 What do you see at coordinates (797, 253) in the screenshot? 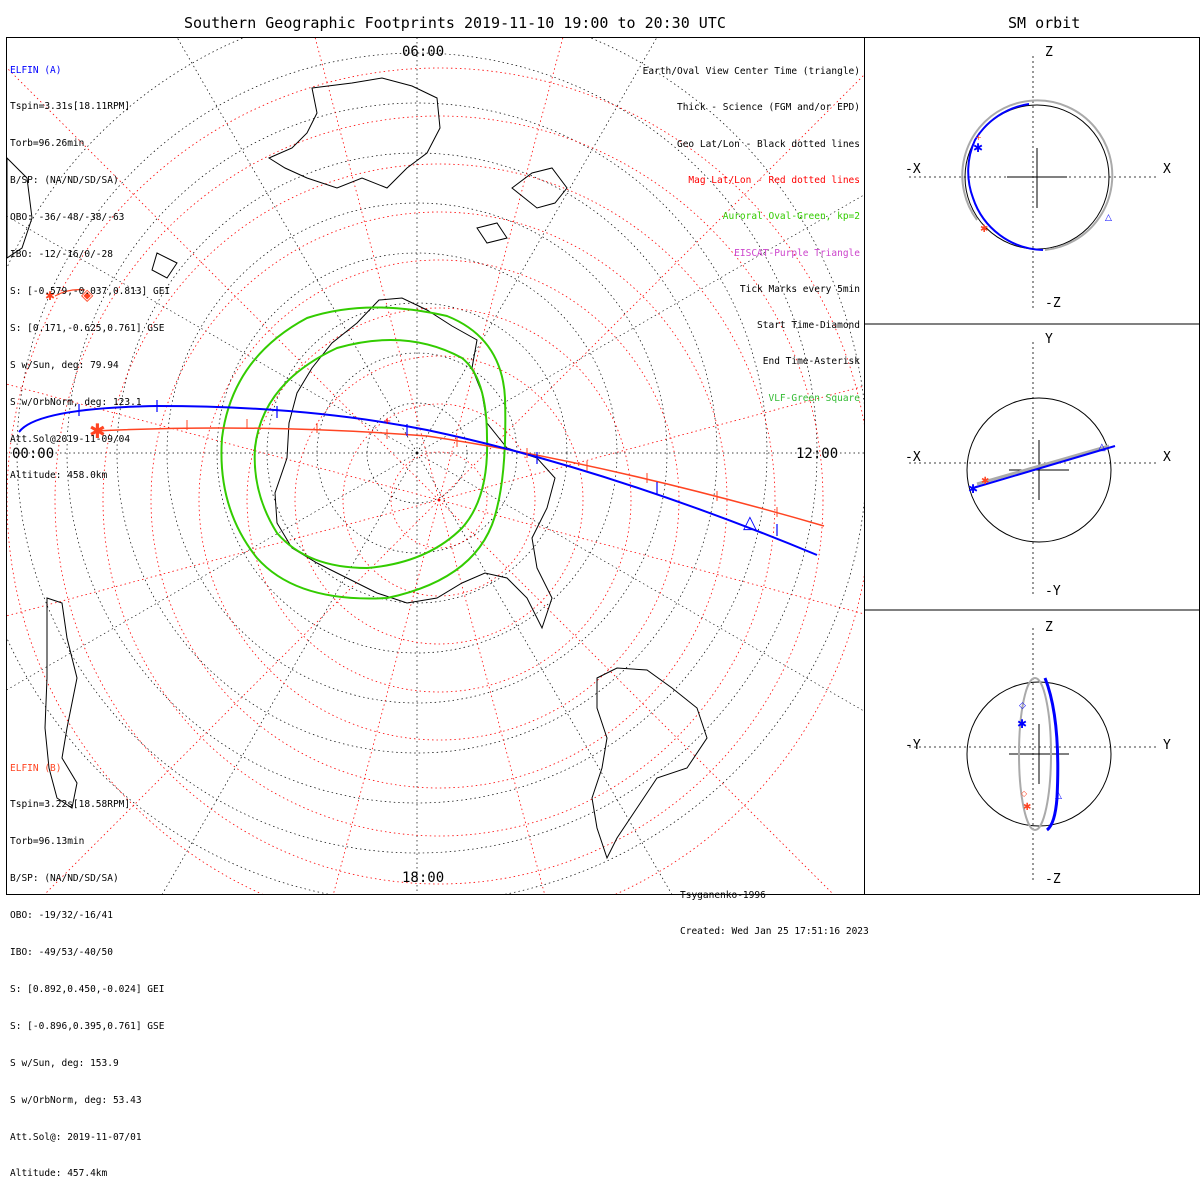
I see `legend-item: EISCAT-Purple Triangle` at bounding box center [797, 253].